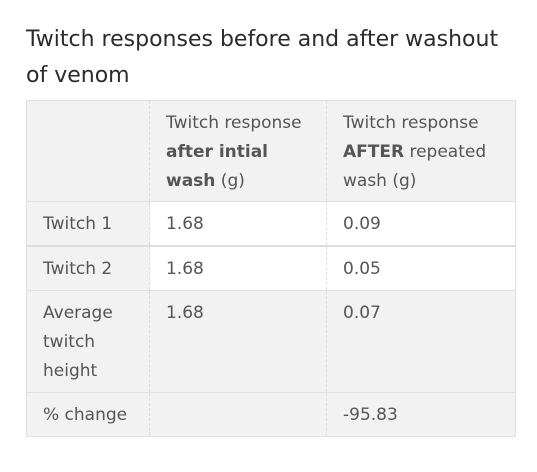 The image size is (537, 472). Describe the element at coordinates (421, 268) in the screenshot. I see `after-value: 0.05` at that location.